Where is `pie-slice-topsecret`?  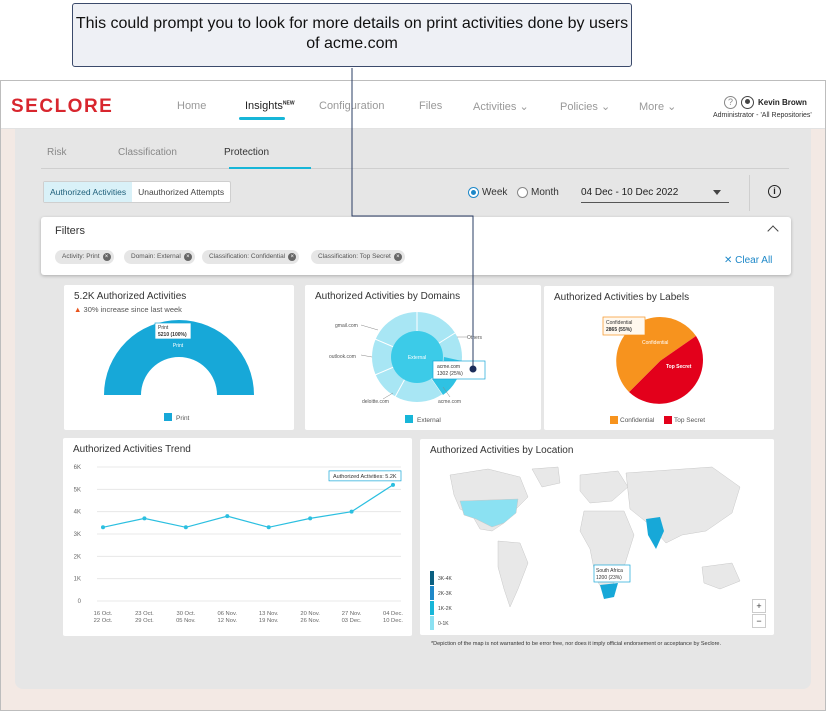 pie-slice-topsecret is located at coordinates (666, 370).